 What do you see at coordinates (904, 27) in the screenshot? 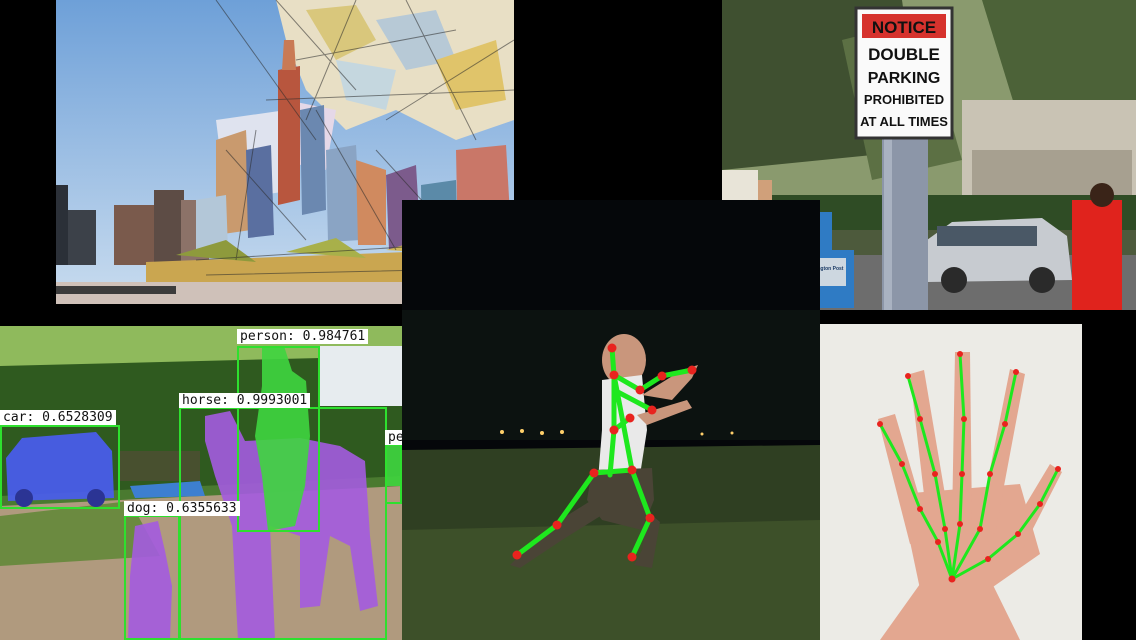
I see `sign-header-text: NOTICE` at bounding box center [904, 27].